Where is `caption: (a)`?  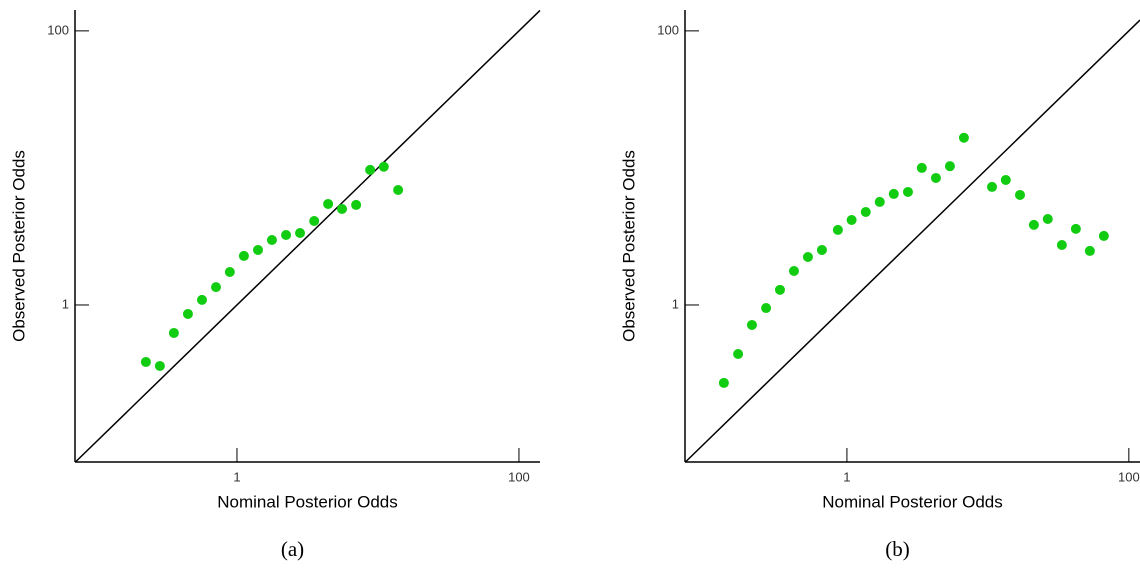
caption: (a) is located at coordinates (292, 549).